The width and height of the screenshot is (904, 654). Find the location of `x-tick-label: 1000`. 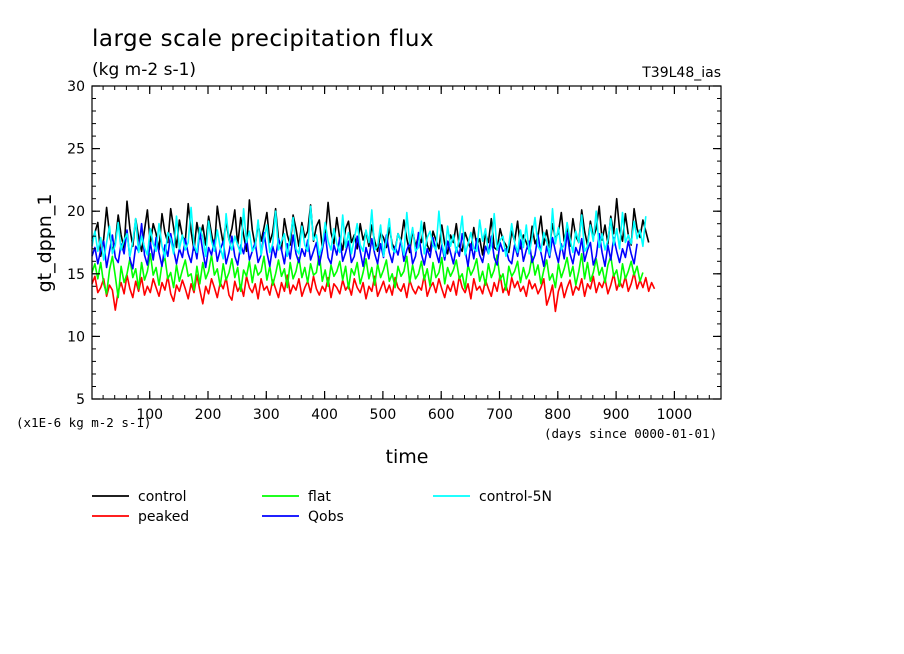

x-tick-label: 1000 is located at coordinates (675, 415).